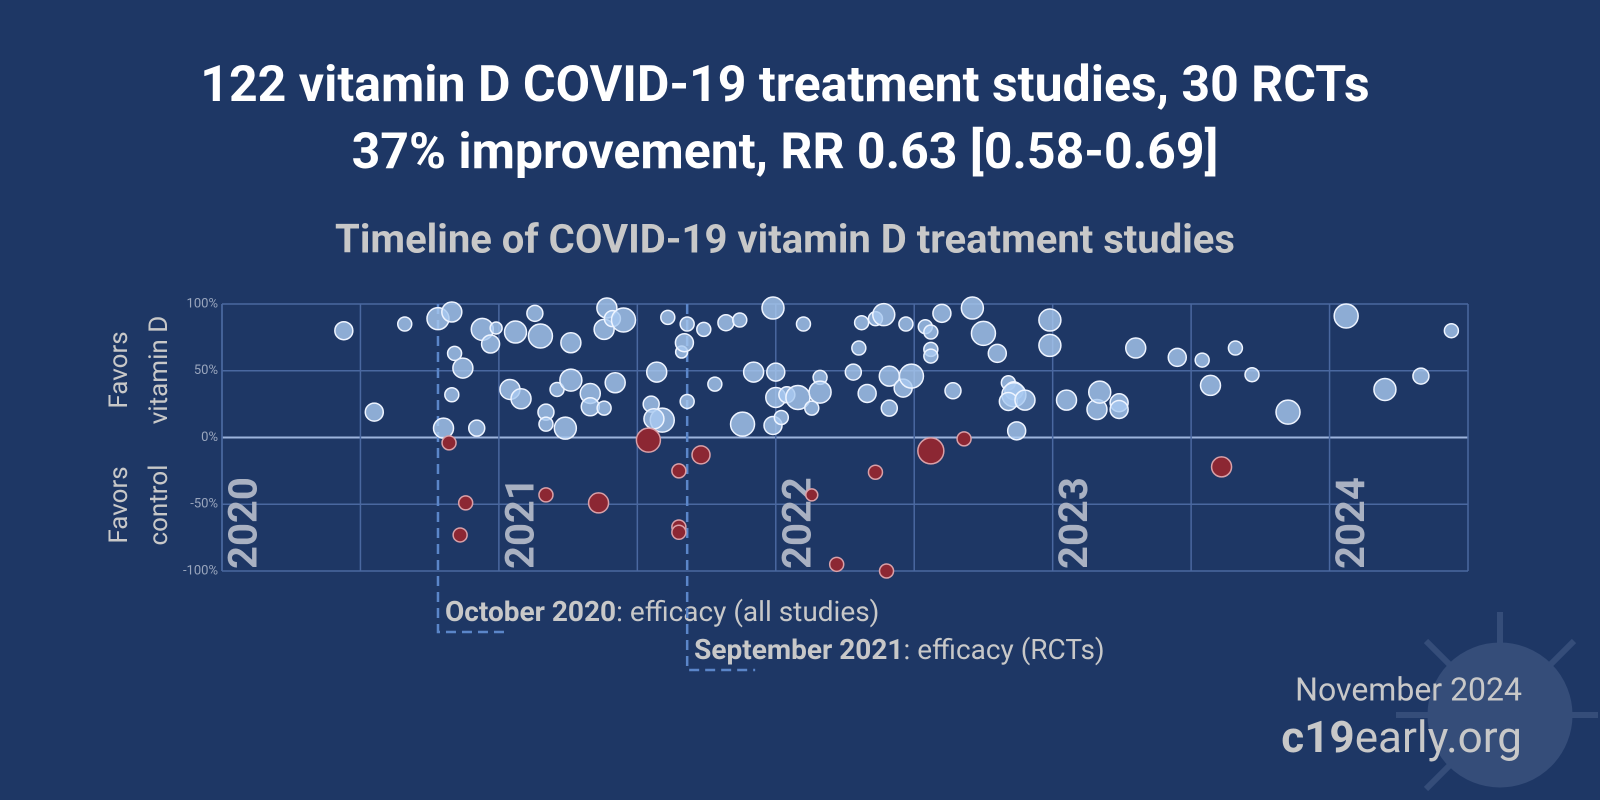 The image size is (1600, 800). What do you see at coordinates (1073, 523) in the screenshot?
I see `x-tick-label: 2023` at bounding box center [1073, 523].